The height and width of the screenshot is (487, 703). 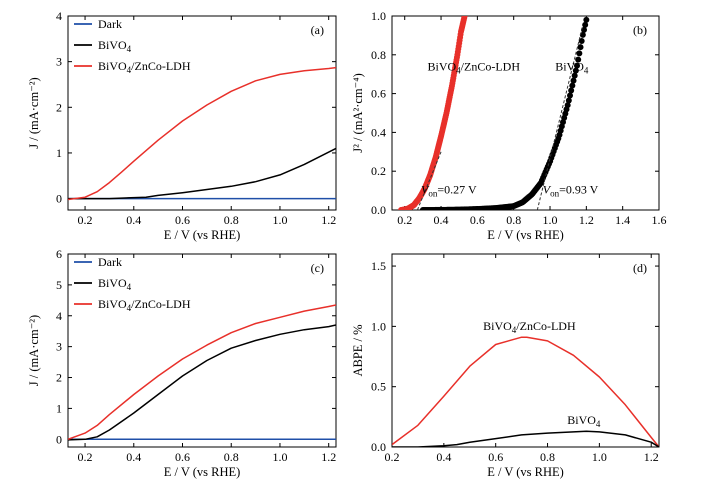 I want to click on onset-annotation: Von=0.27 V, so click(x=449, y=191).